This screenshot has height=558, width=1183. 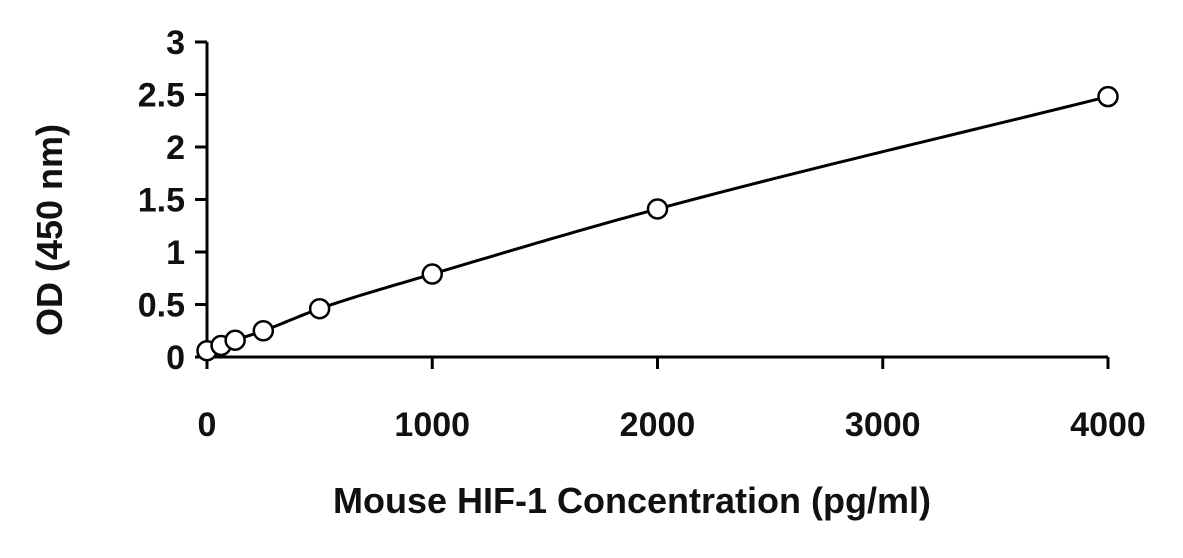 I want to click on y-tick-label: 1.5, so click(x=161, y=201).